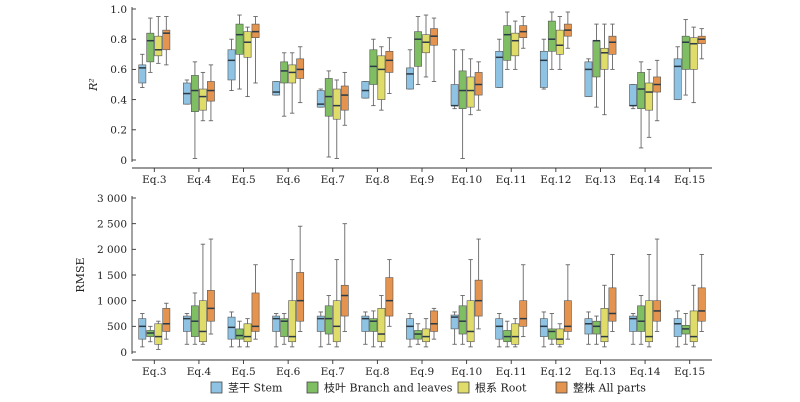 Image resolution: width=800 pixels, height=402 pixels. What do you see at coordinates (112, 276) in the screenshot?
I see `rmse-y-tick-label: 1 500` at bounding box center [112, 276].